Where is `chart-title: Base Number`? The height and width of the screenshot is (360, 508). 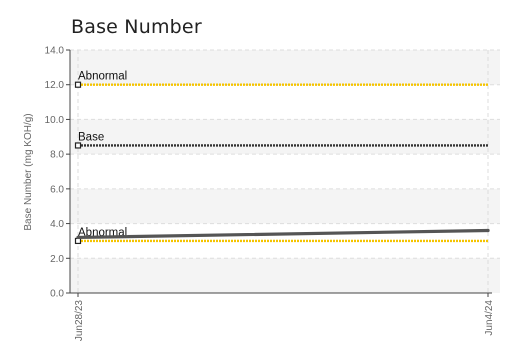
chart-title: Base Number is located at coordinates (136, 27).